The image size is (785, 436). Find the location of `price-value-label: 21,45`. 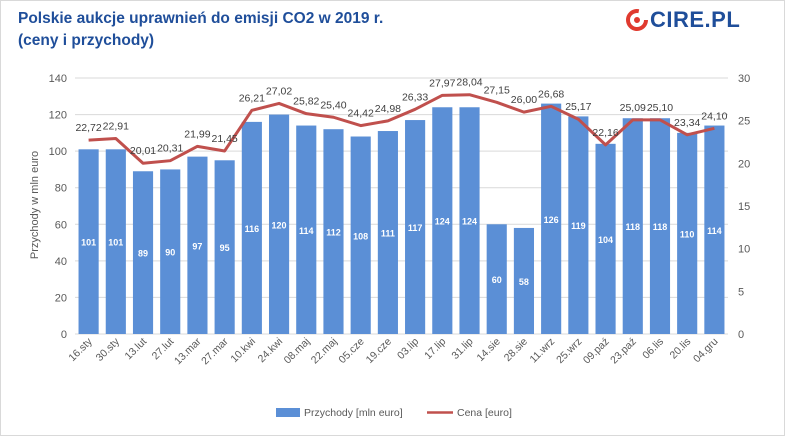

price-value-label: 21,45 is located at coordinates (225, 139).